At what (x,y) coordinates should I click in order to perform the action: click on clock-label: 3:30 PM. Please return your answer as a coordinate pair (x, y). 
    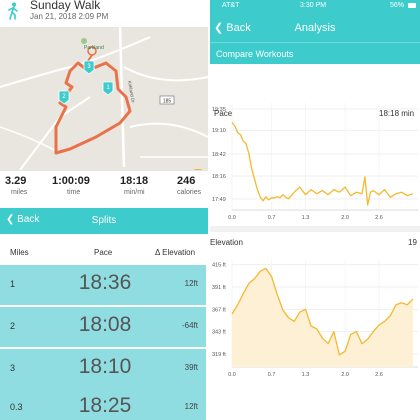
    Looking at the image, I should click on (313, 5).